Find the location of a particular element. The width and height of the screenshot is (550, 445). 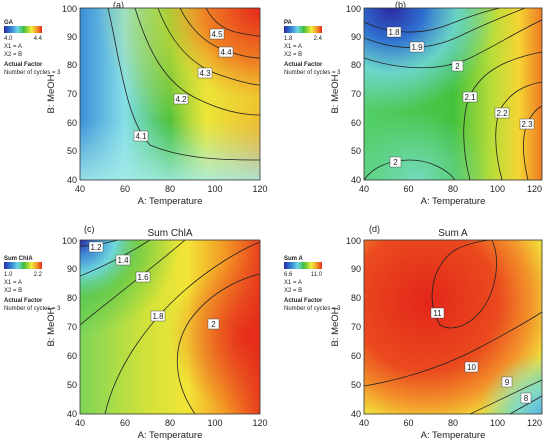

contour-label: 1.2 is located at coordinates (96, 247).